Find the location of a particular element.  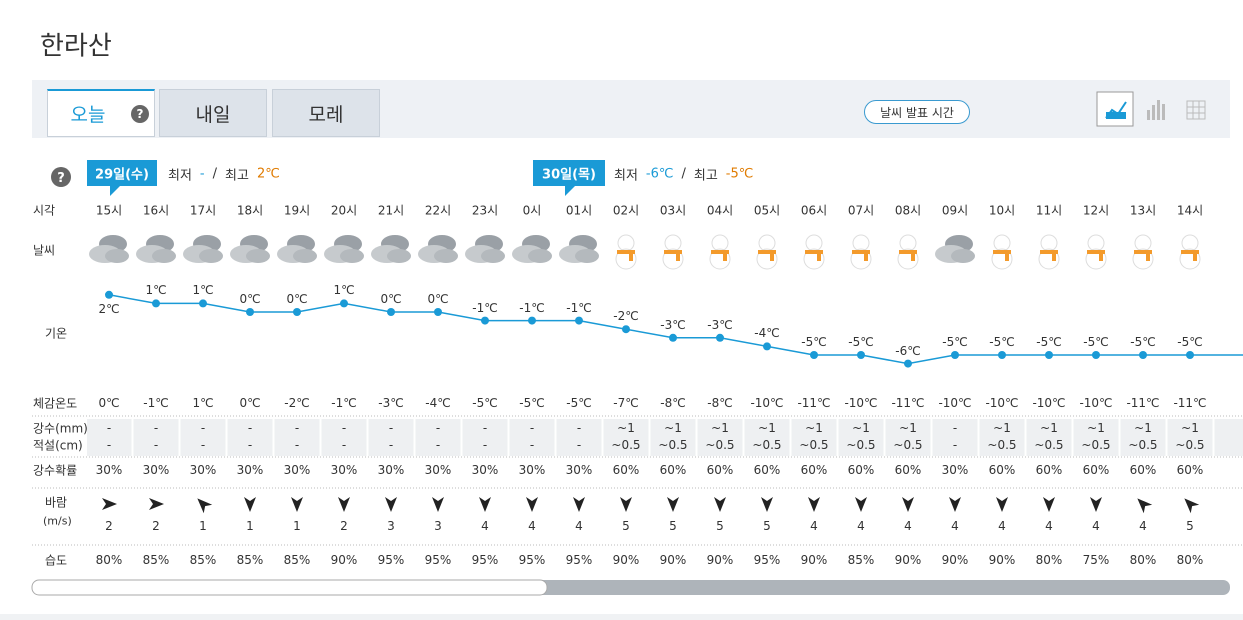

tab-day-after: 모레 is located at coordinates (326, 113).